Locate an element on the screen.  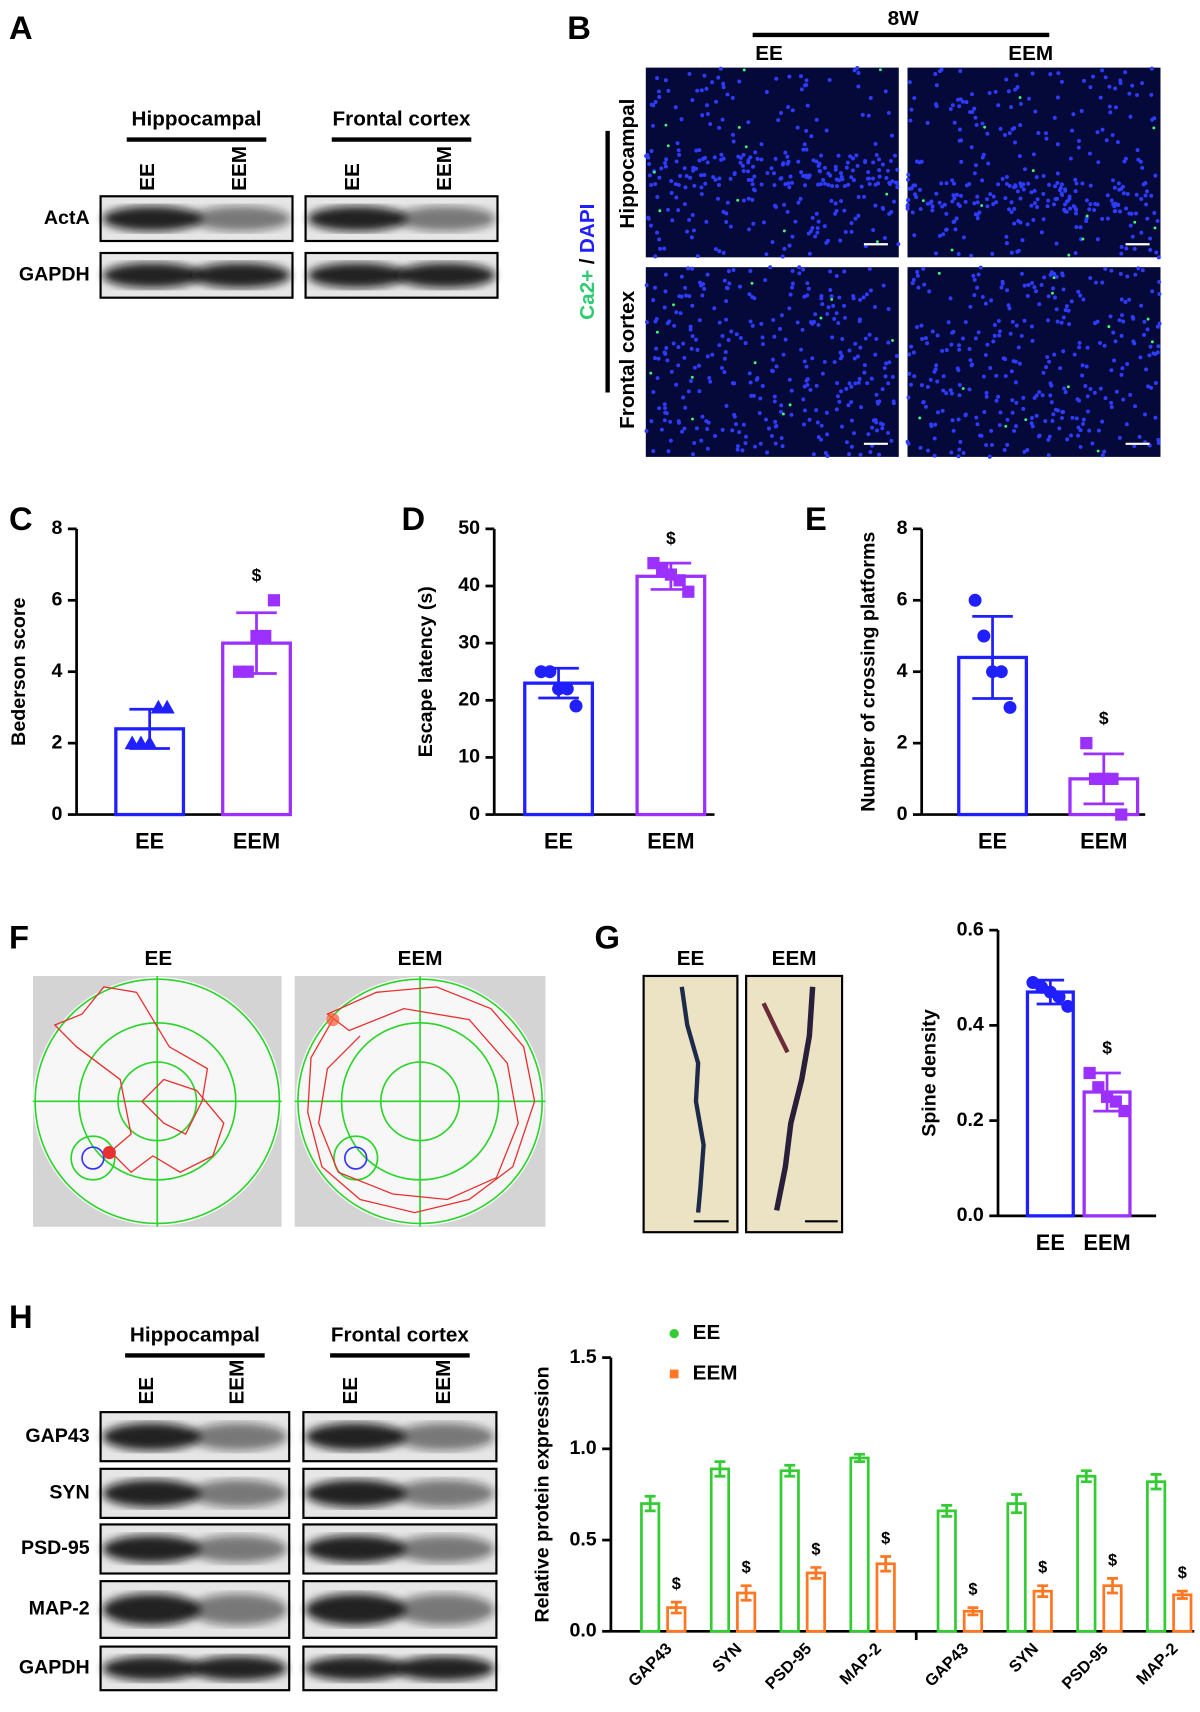
x-tick-label: MAP-2 is located at coordinates (1157, 1664).